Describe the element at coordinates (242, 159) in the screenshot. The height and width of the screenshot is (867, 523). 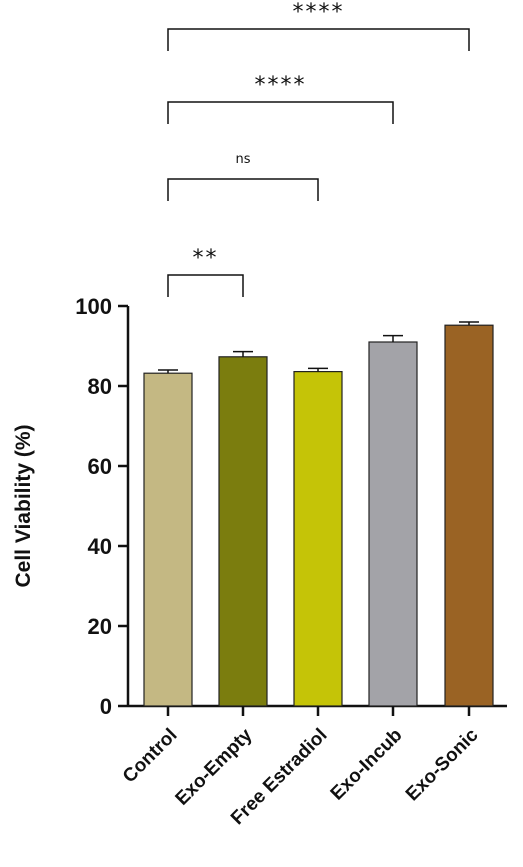
I see `significance-label: ns` at that location.